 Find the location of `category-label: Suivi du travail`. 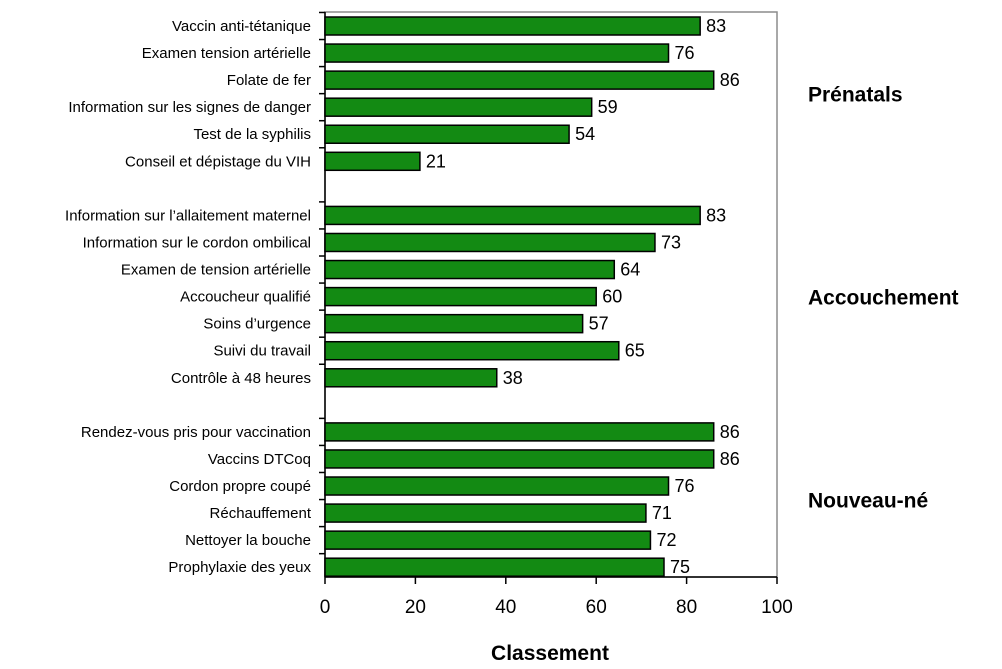

category-label: Suivi du travail is located at coordinates (262, 351).